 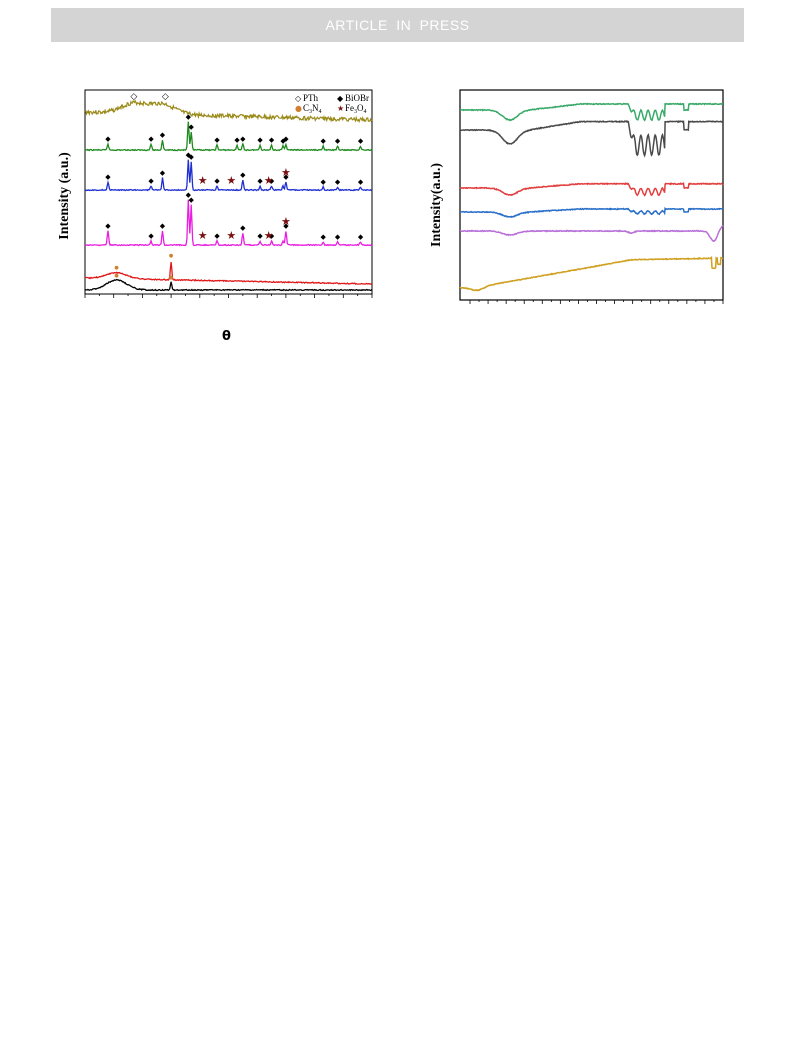 I want to click on xrd-legend-label: C3N4, so click(x=312, y=109).